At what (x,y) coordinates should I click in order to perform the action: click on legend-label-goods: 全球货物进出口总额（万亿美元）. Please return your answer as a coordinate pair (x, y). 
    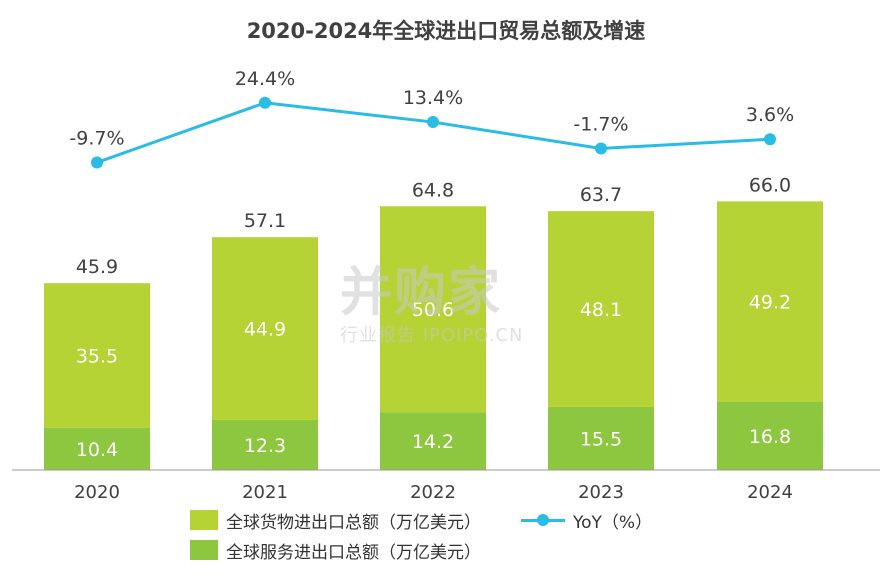
    Looking at the image, I should click on (353, 522).